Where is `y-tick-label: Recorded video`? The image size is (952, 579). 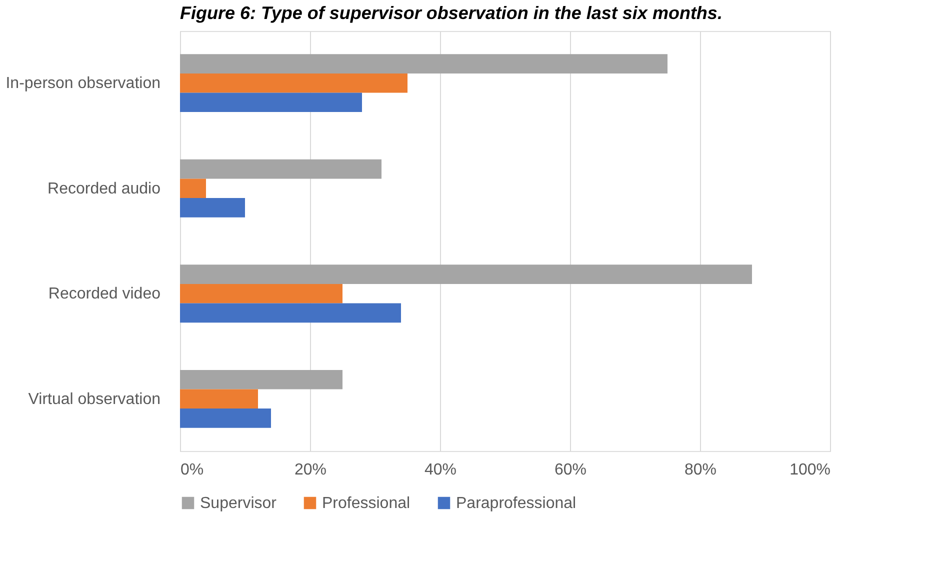 y-tick-label: Recorded video is located at coordinates (104, 294).